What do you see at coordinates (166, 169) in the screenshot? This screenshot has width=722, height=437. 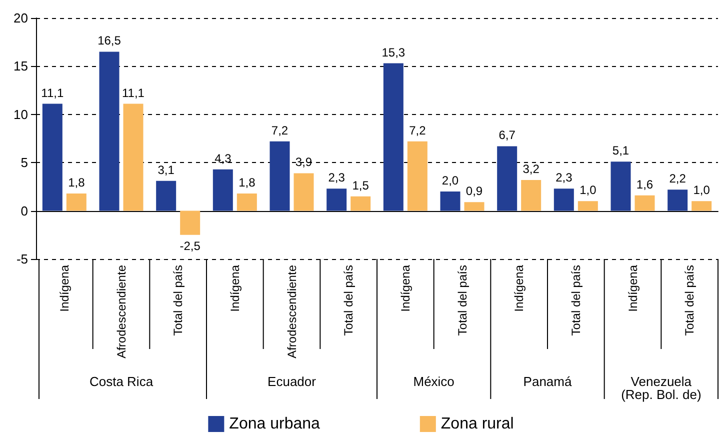 I see `data-label: 3,1` at bounding box center [166, 169].